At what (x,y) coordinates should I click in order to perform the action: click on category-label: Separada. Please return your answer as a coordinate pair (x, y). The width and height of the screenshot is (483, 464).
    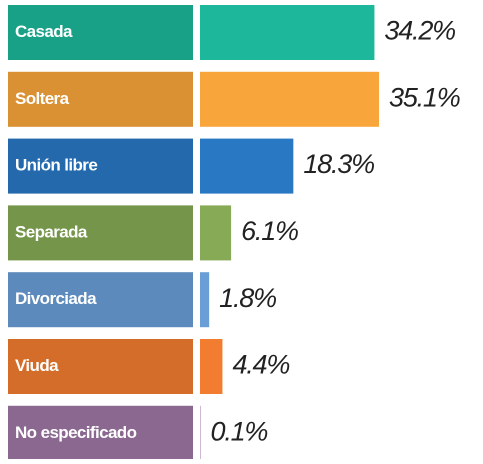
    Looking at the image, I should click on (51, 231).